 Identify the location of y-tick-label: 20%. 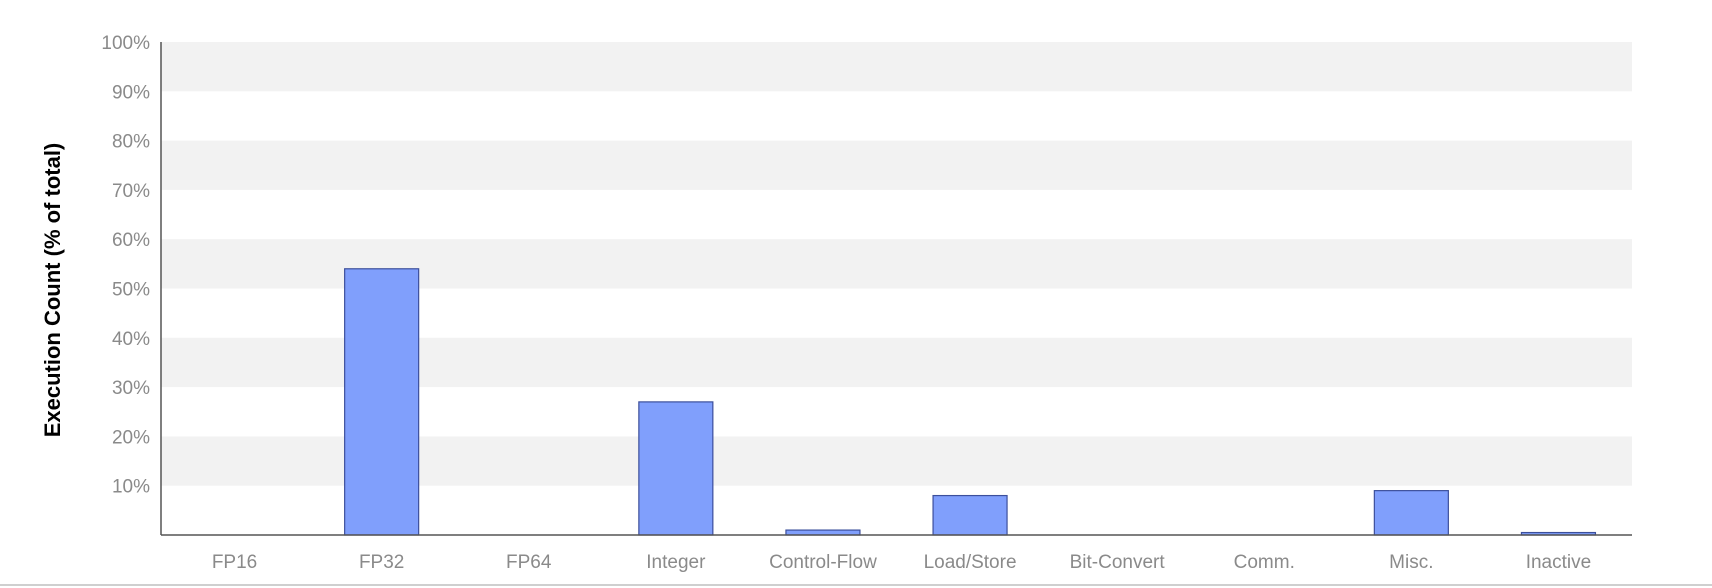
(131, 437).